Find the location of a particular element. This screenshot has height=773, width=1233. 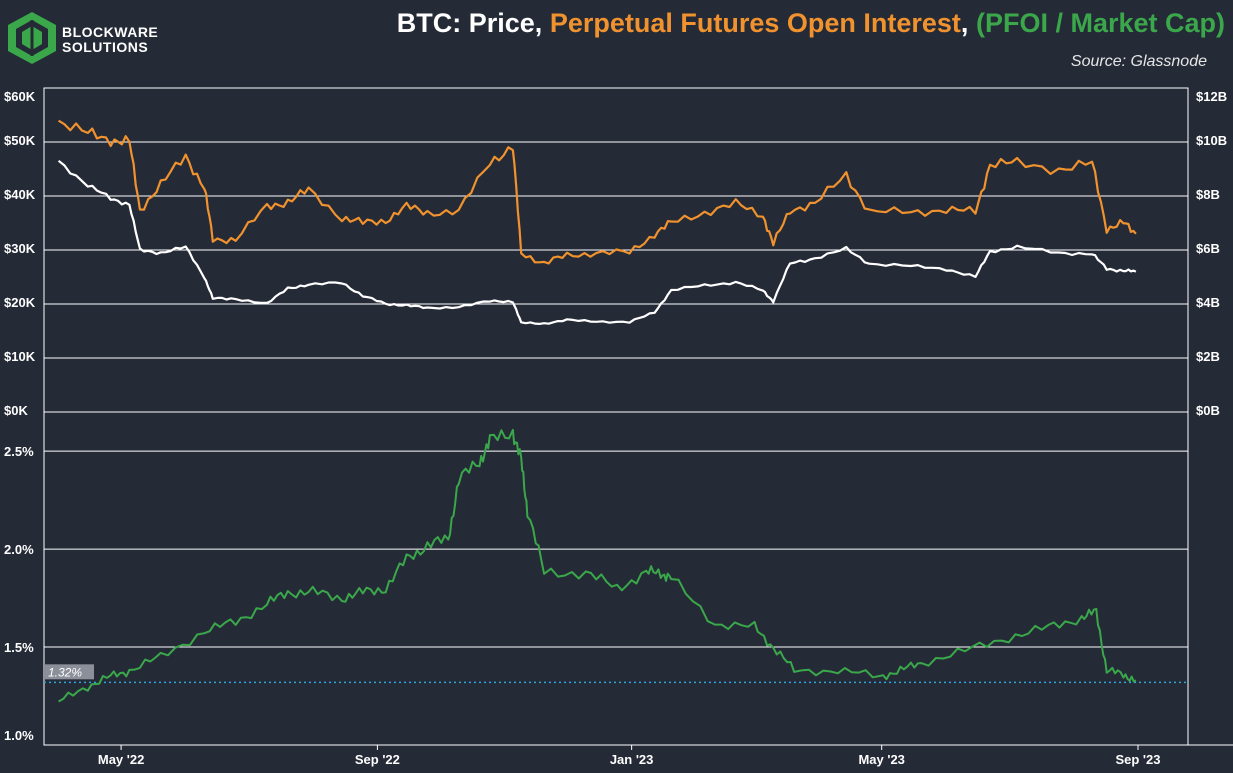

title-comma: , is located at coordinates (964, 23).